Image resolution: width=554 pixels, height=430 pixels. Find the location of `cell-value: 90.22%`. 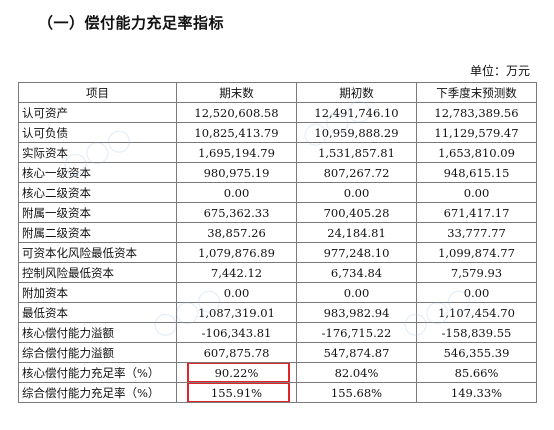

cell-value: 90.22% is located at coordinates (236, 372).